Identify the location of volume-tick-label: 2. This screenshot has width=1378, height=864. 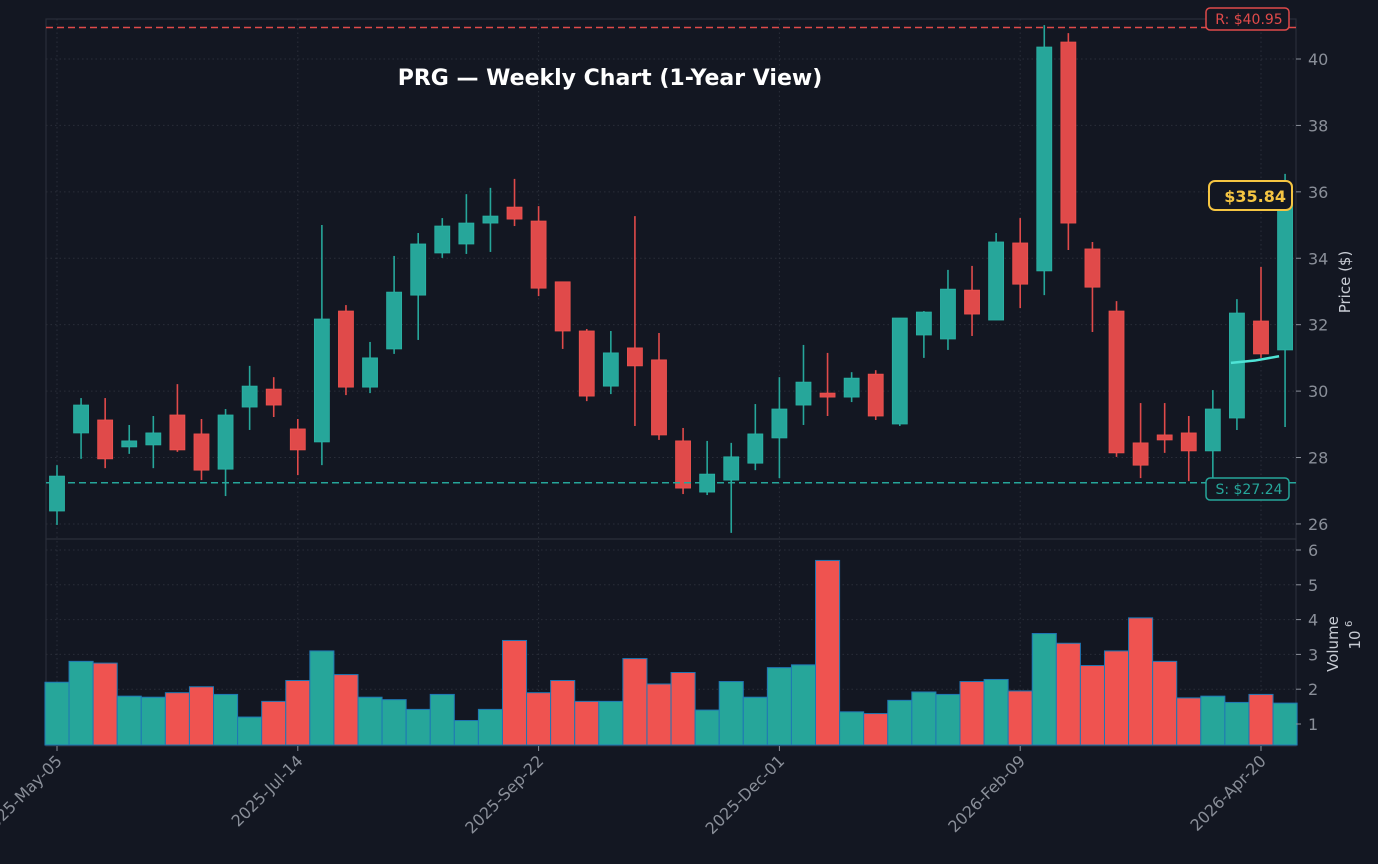
(1313, 689).